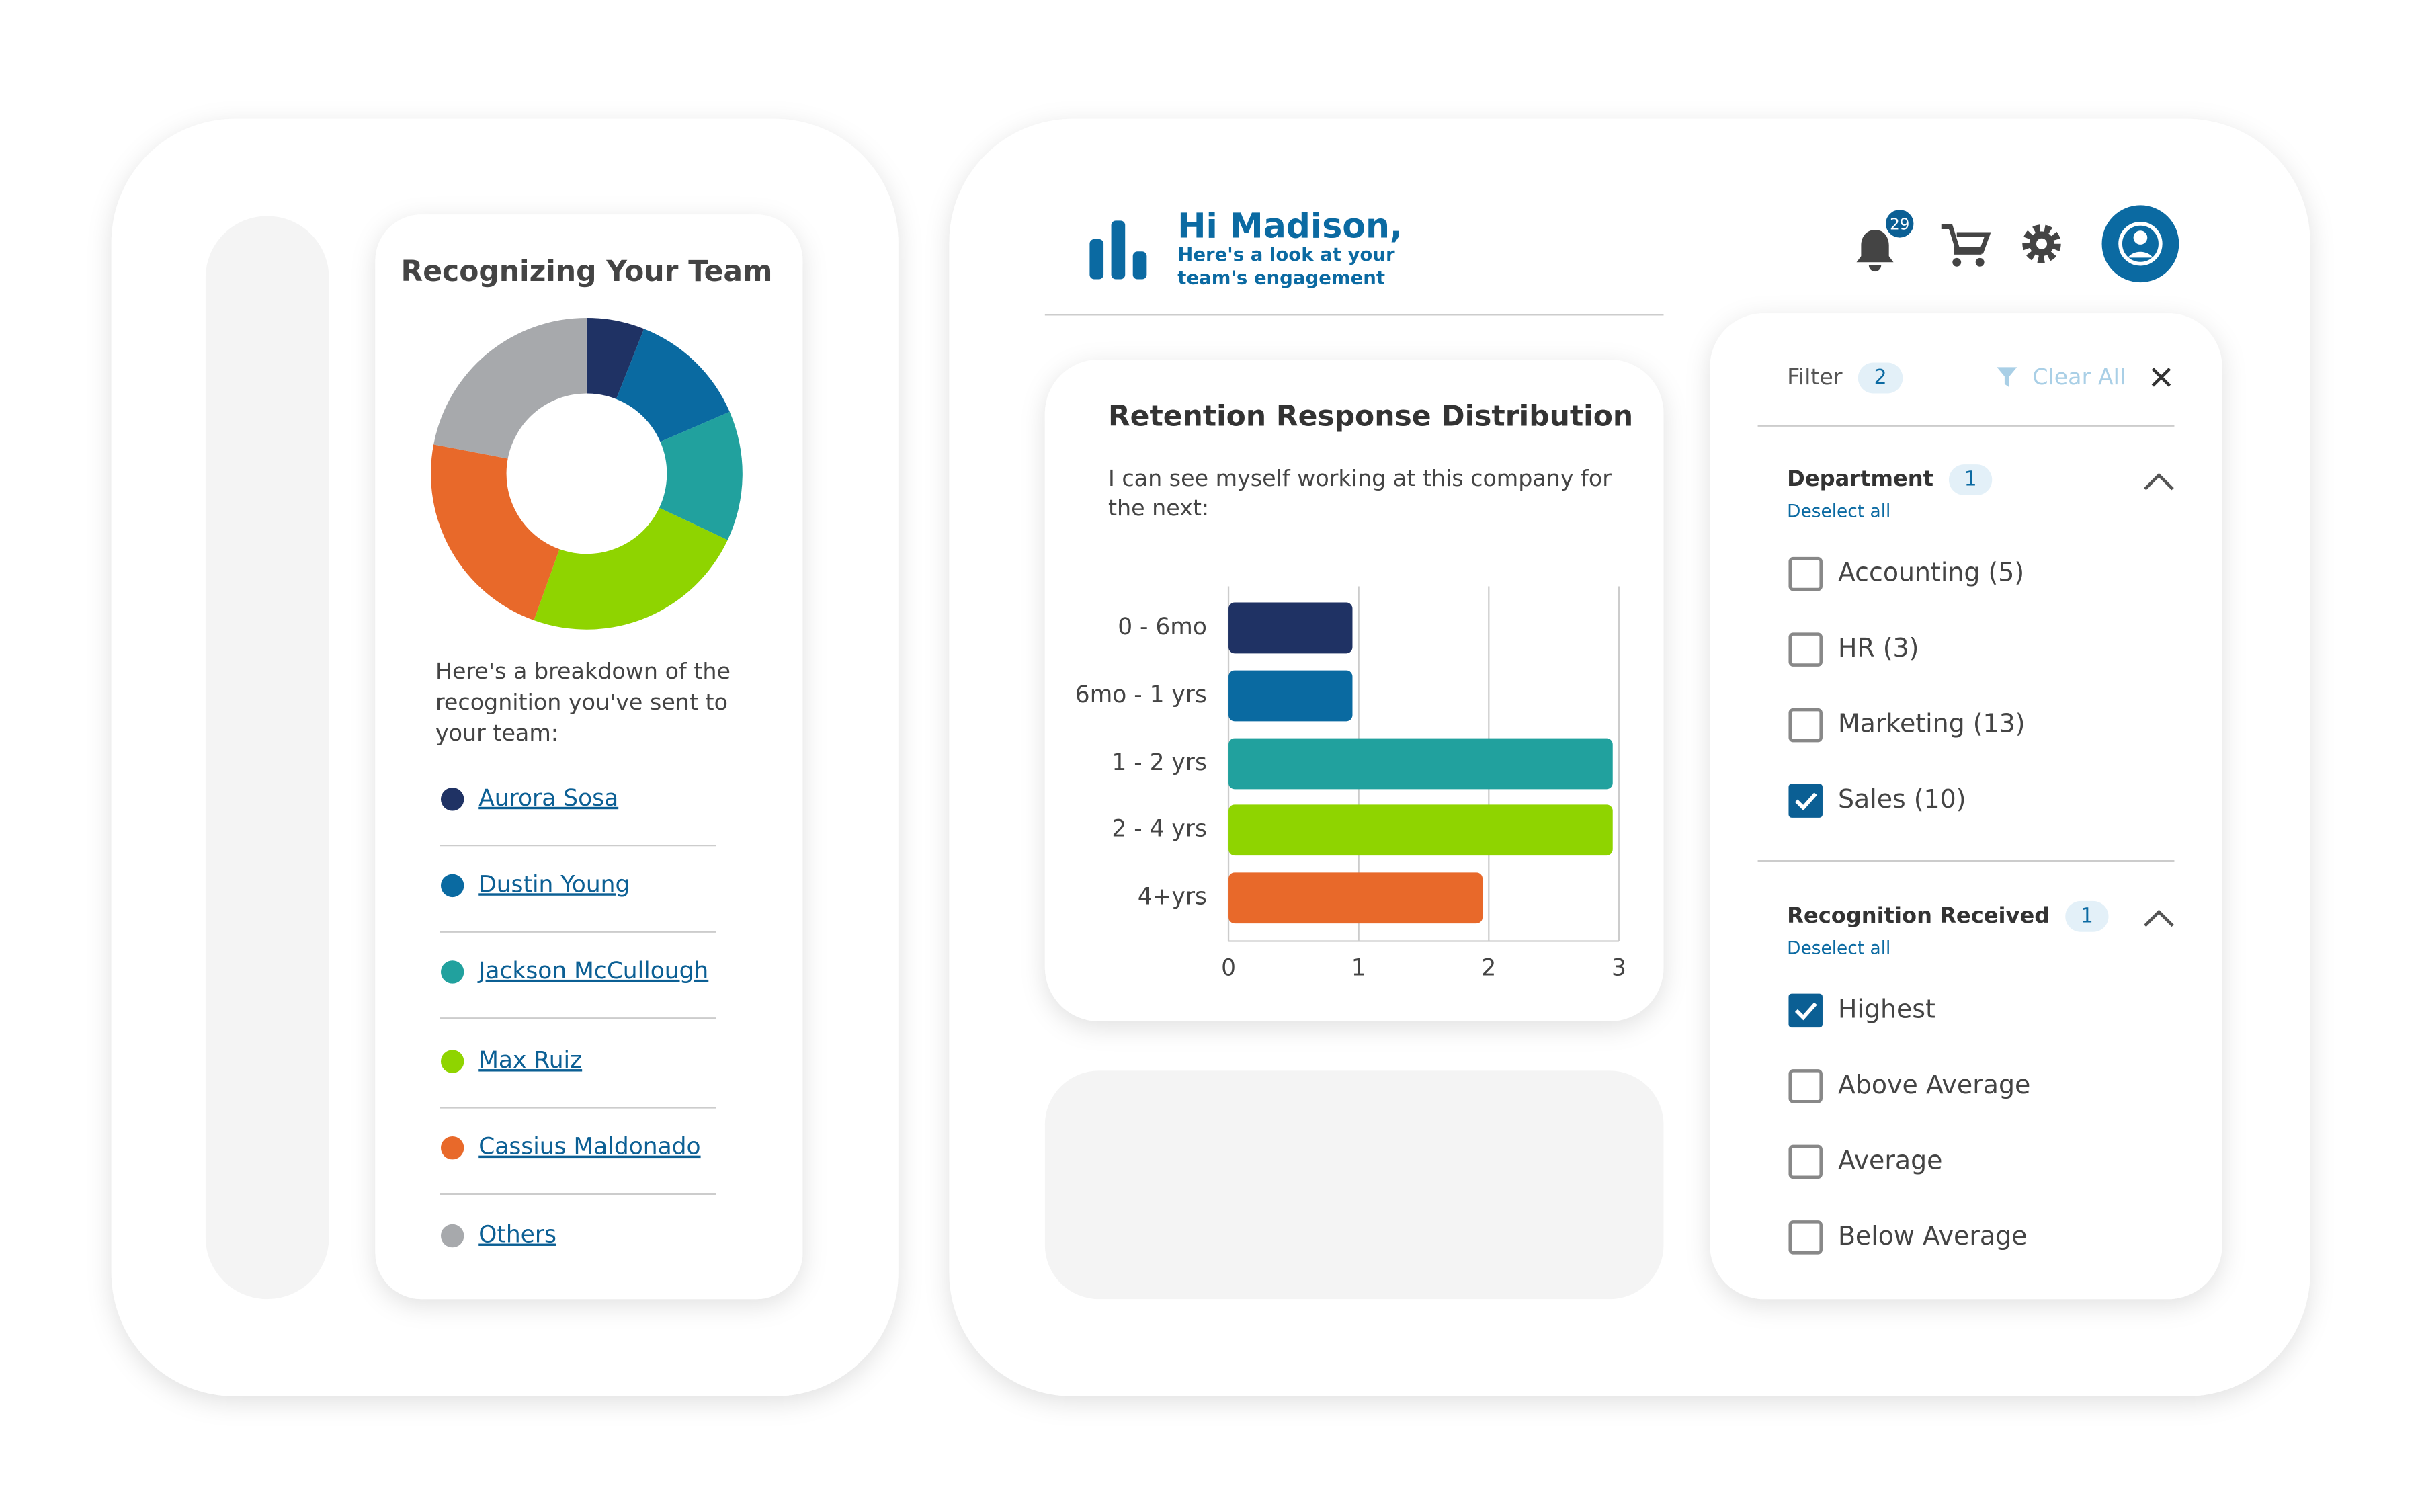 The image size is (2420, 1512). What do you see at coordinates (1902, 799) in the screenshot?
I see `option-label: Sales (10)` at bounding box center [1902, 799].